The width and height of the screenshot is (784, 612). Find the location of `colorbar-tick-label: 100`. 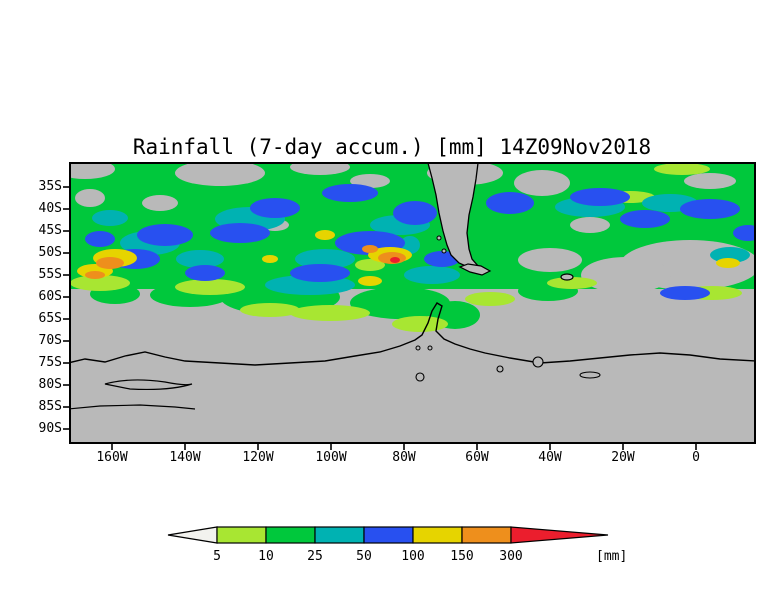

colorbar-tick-label: 100 is located at coordinates (413, 556).